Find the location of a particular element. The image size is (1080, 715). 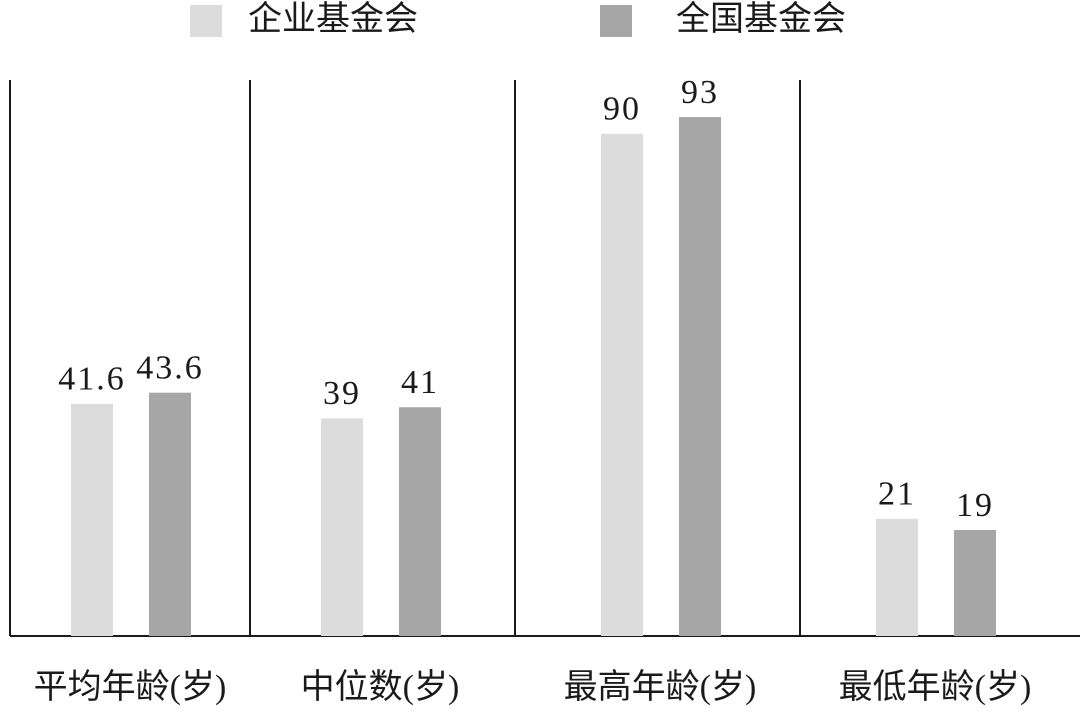

value-label: 21 is located at coordinates (897, 494).